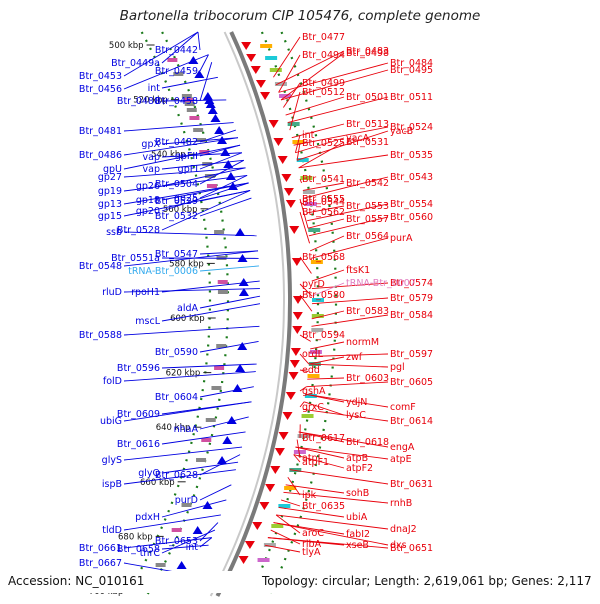 This screenshot has width=600, height=604. What do you see at coordinates (313, 284) in the screenshot?
I see `gene-label: pyrD` at bounding box center [313, 284].